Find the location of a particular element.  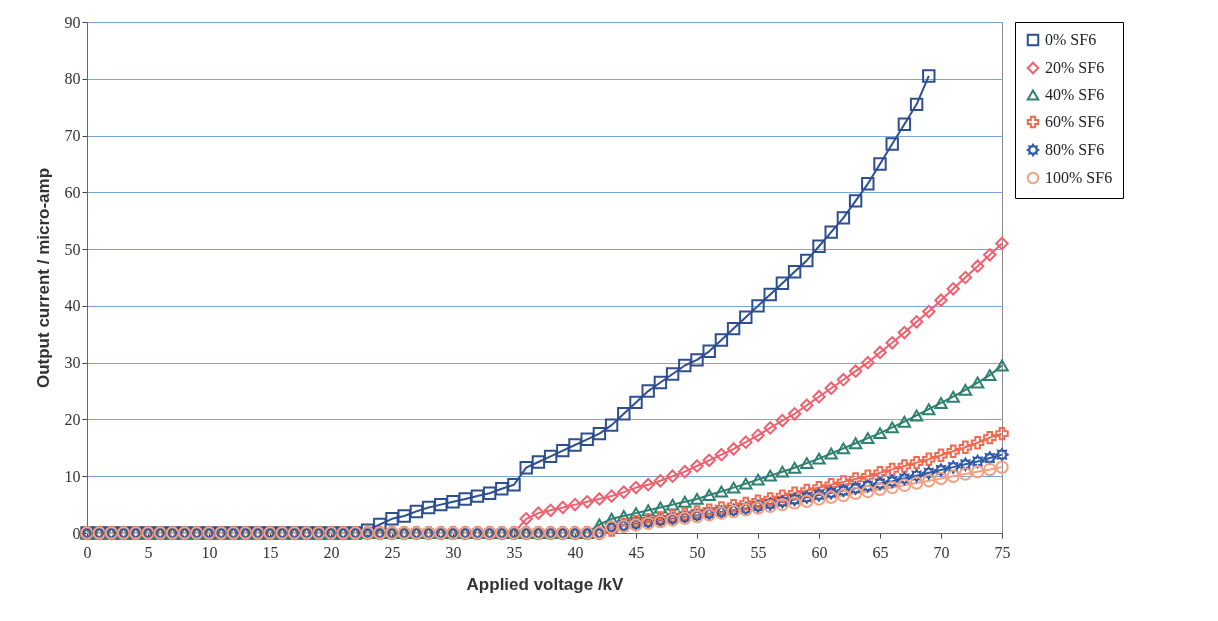

y-tick-label: 60 is located at coordinates (72, 192).